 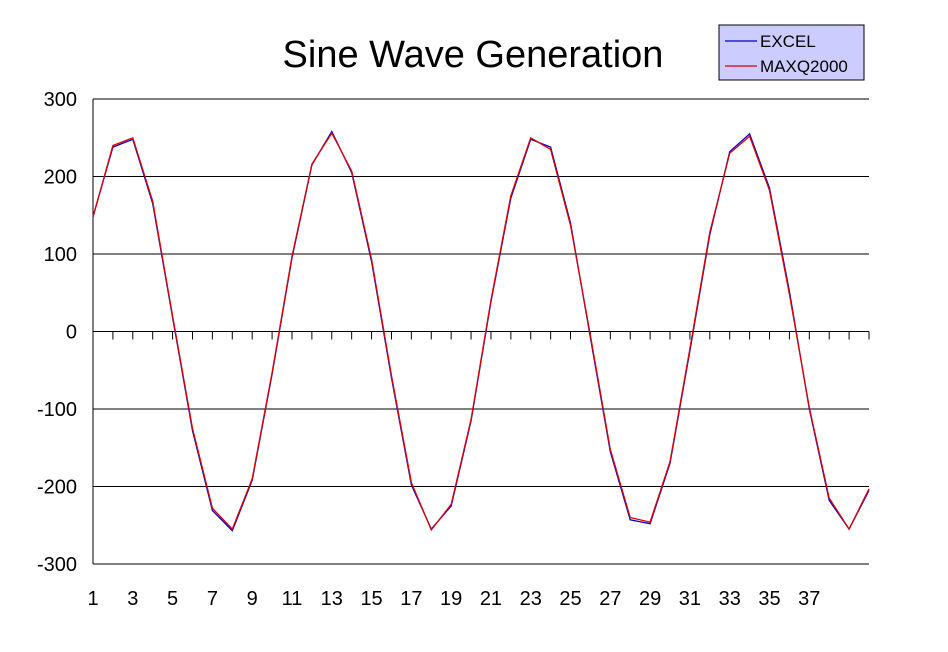 What do you see at coordinates (473, 55) in the screenshot?
I see `chart-title: Sine Wave Generation` at bounding box center [473, 55].